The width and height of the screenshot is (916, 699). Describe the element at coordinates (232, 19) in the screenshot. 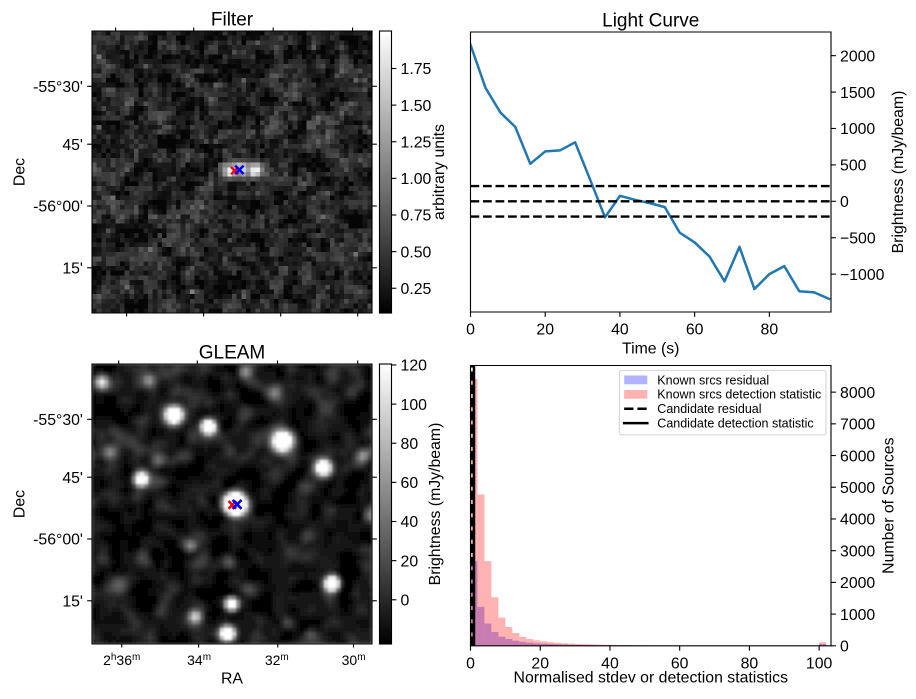

I see `svg-text: Filter` at that location.